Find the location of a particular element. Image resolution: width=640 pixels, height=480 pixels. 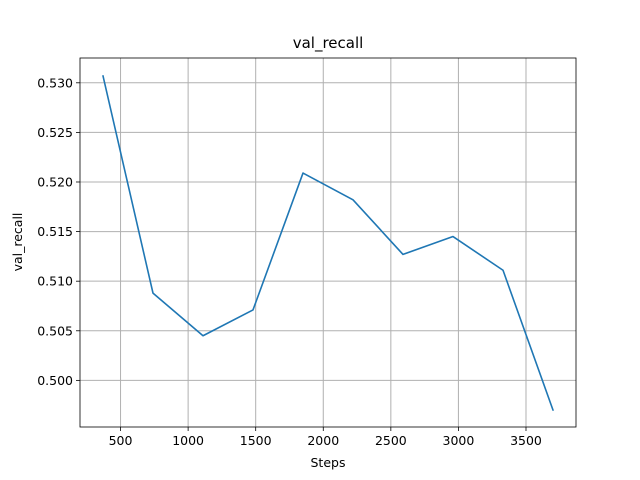

x-axis-title: Steps is located at coordinates (328, 462).